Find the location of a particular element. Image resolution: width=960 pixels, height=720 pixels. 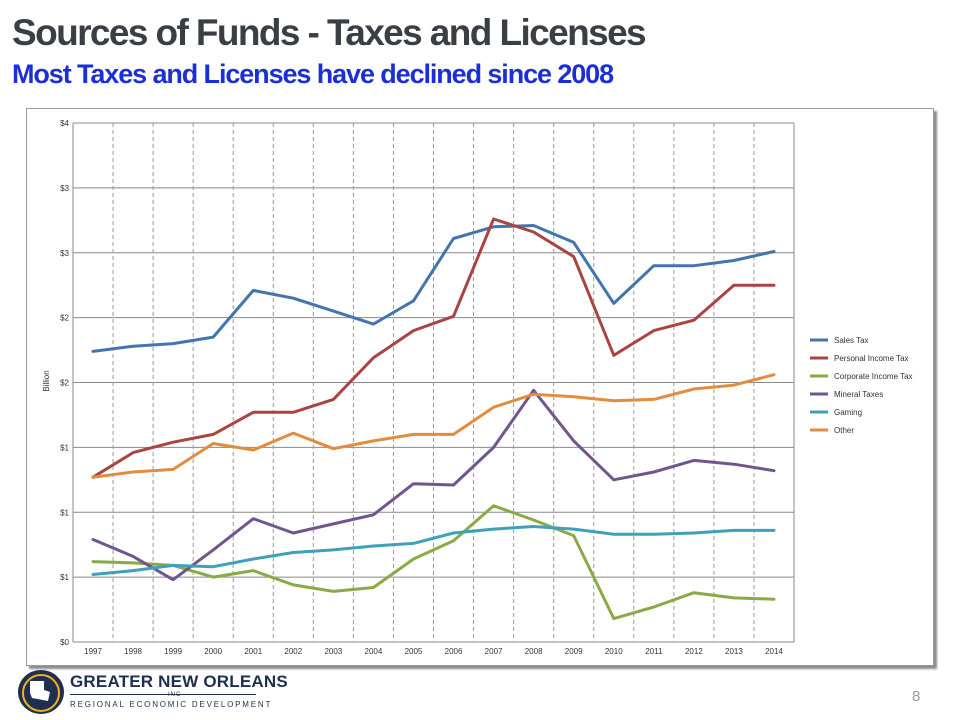

louisiana-emblem-icon is located at coordinates (41, 692).